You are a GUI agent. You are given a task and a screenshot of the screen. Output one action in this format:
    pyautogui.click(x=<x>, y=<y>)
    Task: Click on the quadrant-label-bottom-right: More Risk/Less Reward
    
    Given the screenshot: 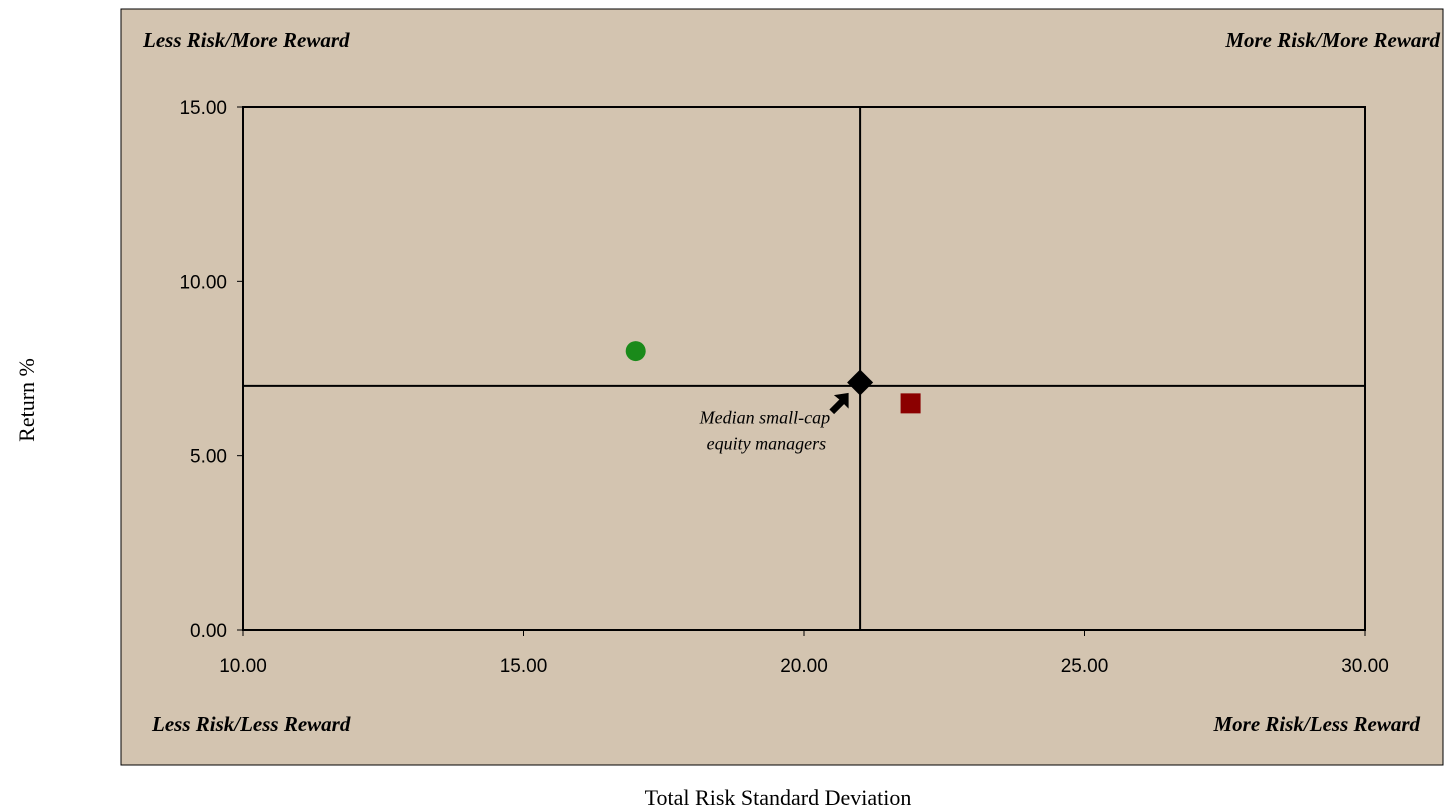 What is the action you would take?
    pyautogui.click(x=1316, y=724)
    